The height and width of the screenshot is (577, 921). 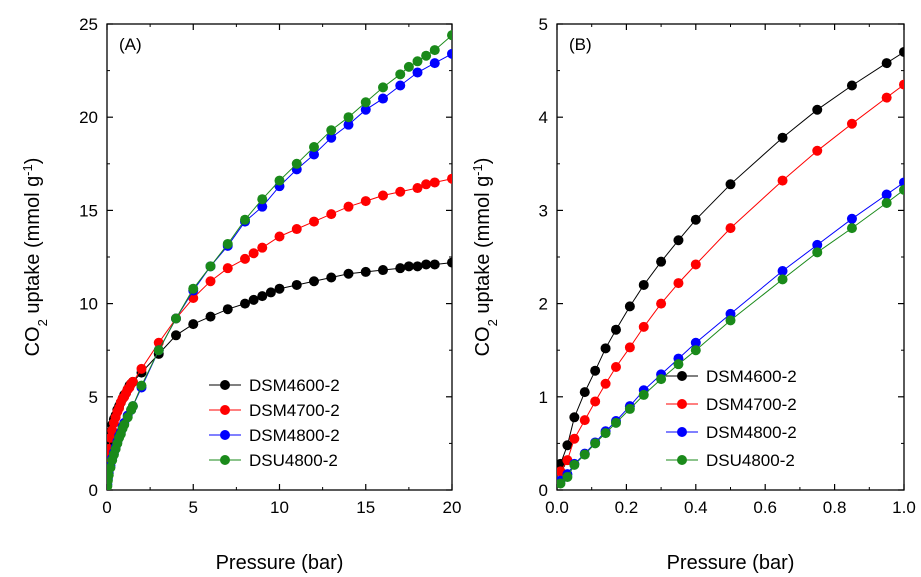 What do you see at coordinates (88, 117) in the screenshot?
I see `y-tick-label: 20` at bounding box center [88, 117].